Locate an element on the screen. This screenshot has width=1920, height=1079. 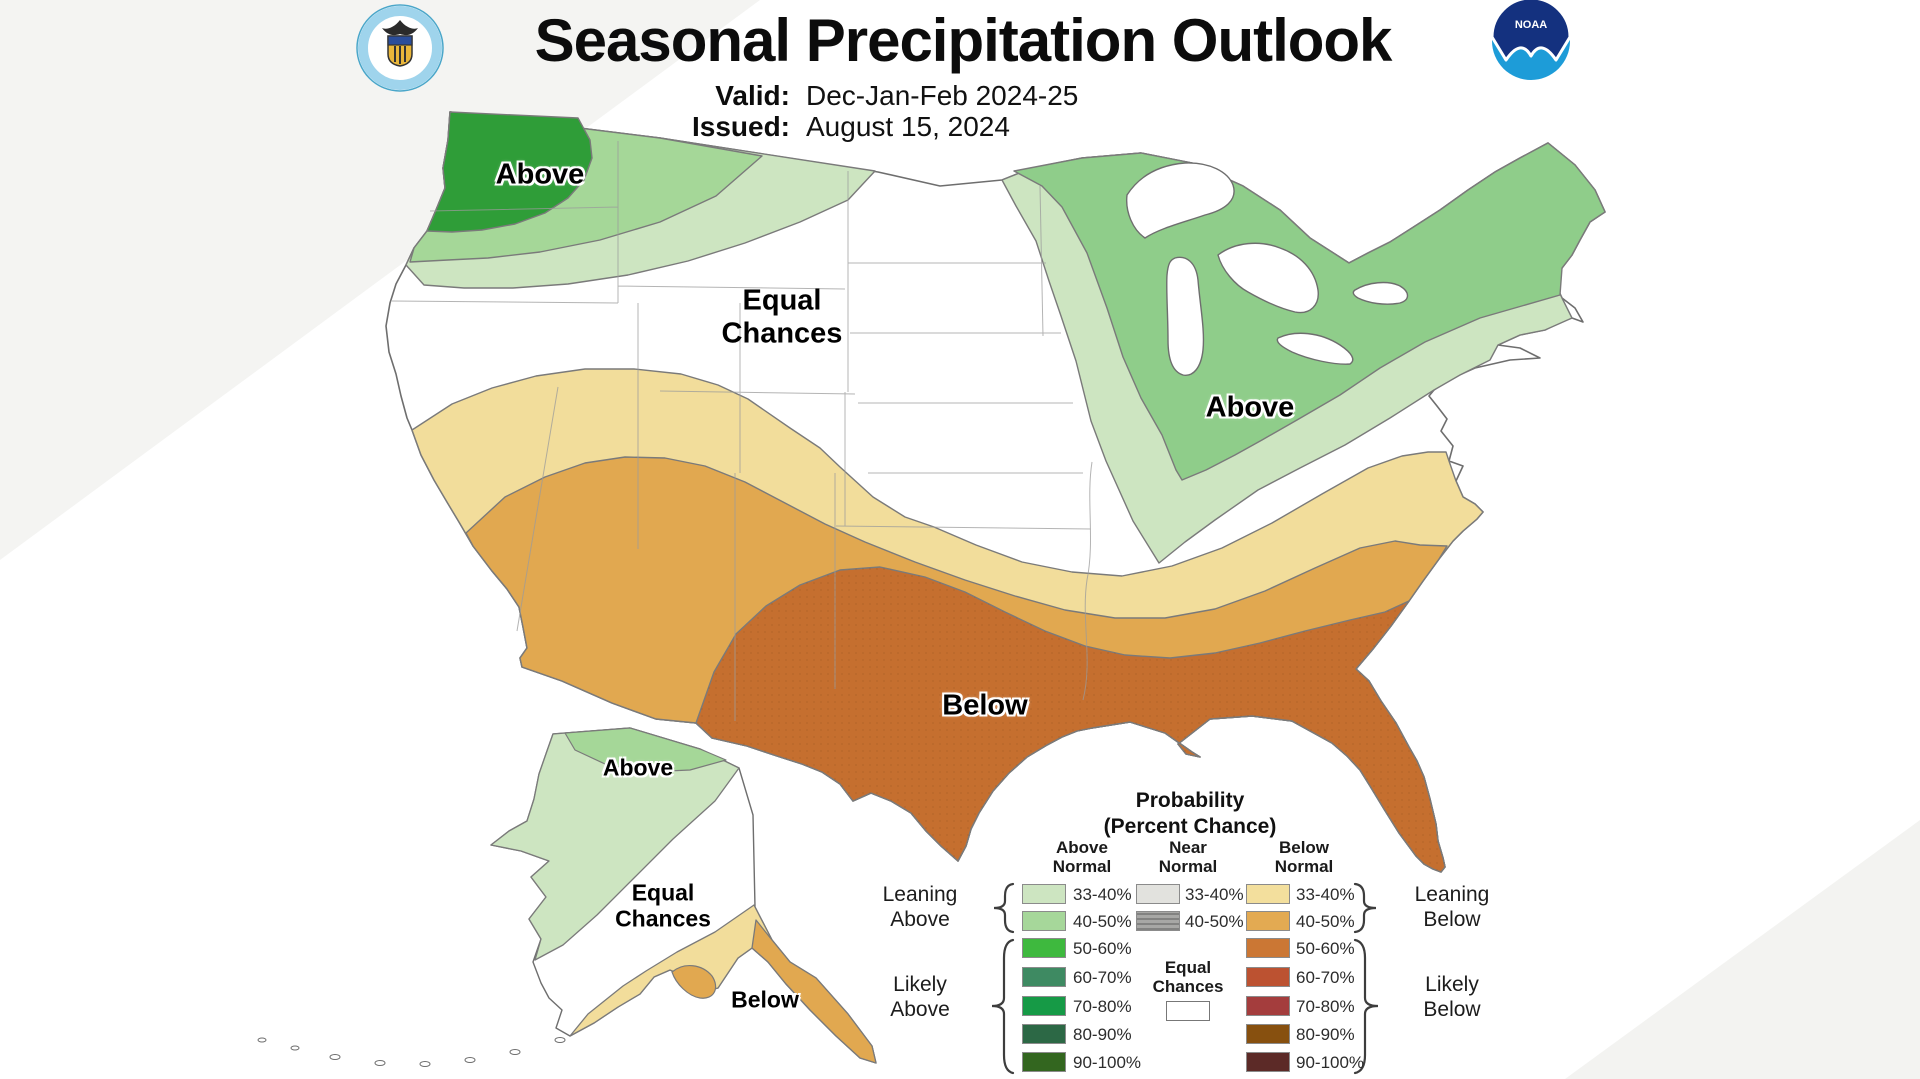
legend-braces is located at coordinates (1185, 978).